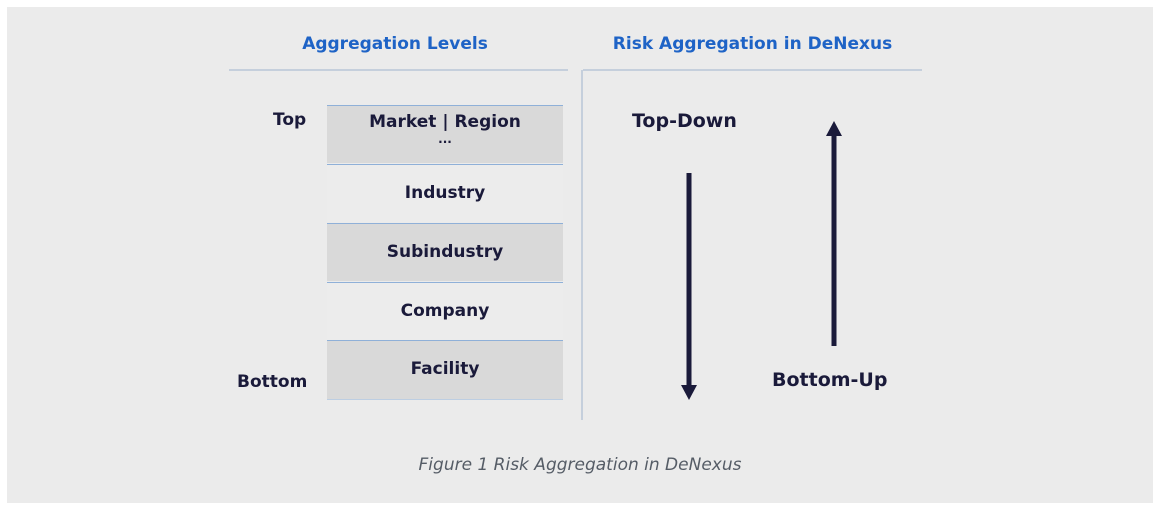 This screenshot has width=1165, height=510. What do you see at coordinates (445, 122) in the screenshot?
I see `level-label: Market | Region` at bounding box center [445, 122].